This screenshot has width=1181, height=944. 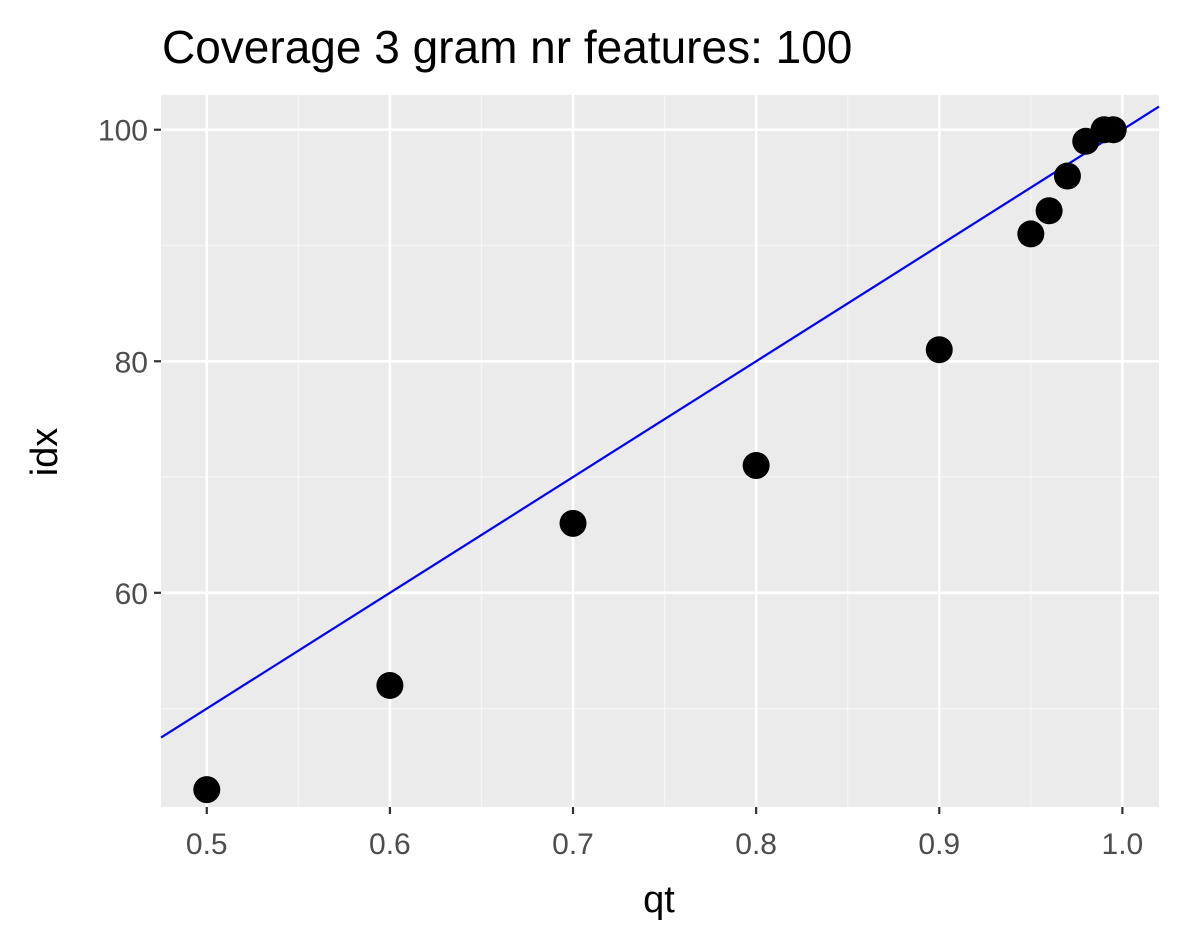 What do you see at coordinates (756, 844) in the screenshot?
I see `x-tick-label: 0.8` at bounding box center [756, 844].